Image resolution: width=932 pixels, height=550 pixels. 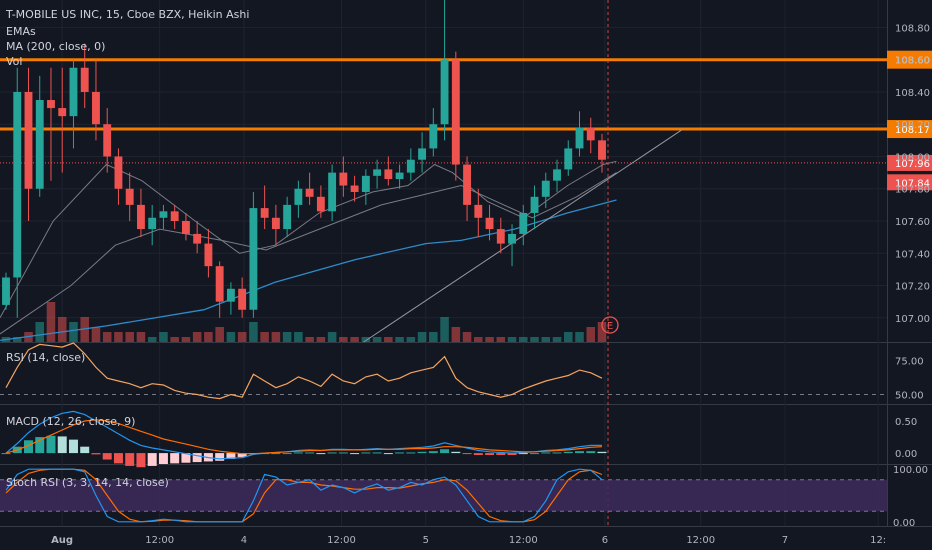 What do you see at coordinates (21, 31) in the screenshot?
I see `indicator-ema-label: EMAs` at bounding box center [21, 31].